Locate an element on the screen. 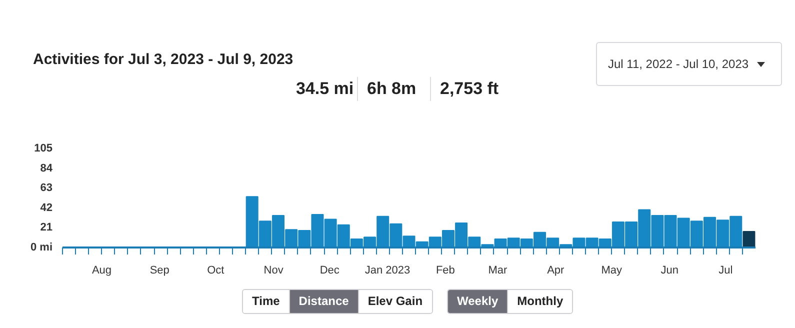 The height and width of the screenshot is (328, 795). x-tick-label: Jan 2023 is located at coordinates (387, 270).